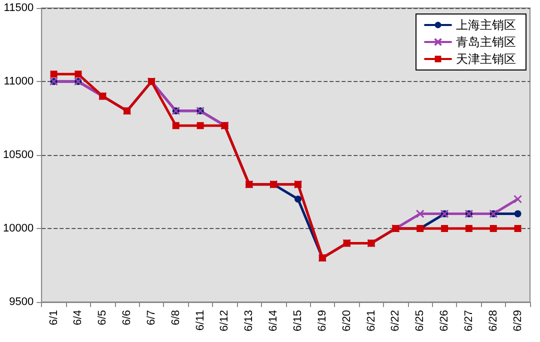 The image size is (540, 342). Describe the element at coordinates (200, 320) in the screenshot. I see `x-tick-label: 6/11` at that location.